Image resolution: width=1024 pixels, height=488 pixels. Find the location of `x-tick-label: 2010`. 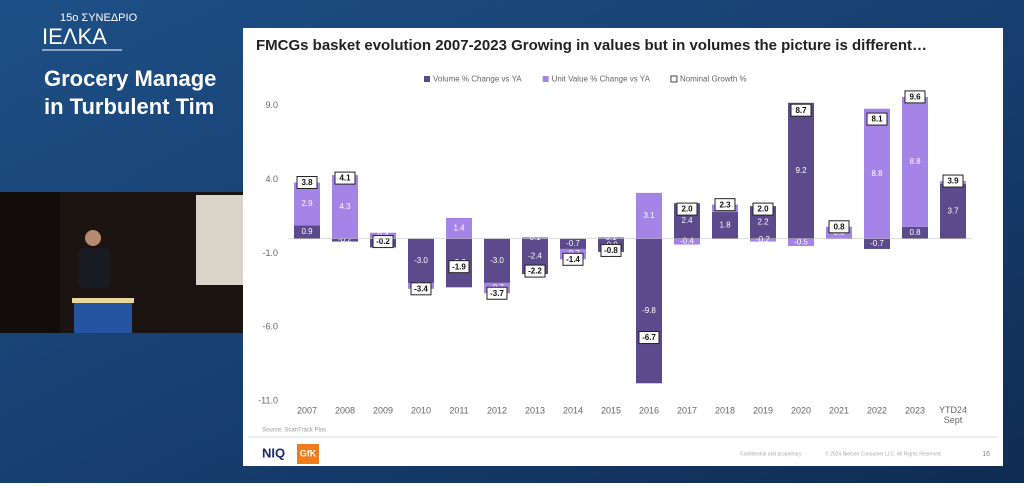

x-tick-label: 2010 is located at coordinates (421, 410).